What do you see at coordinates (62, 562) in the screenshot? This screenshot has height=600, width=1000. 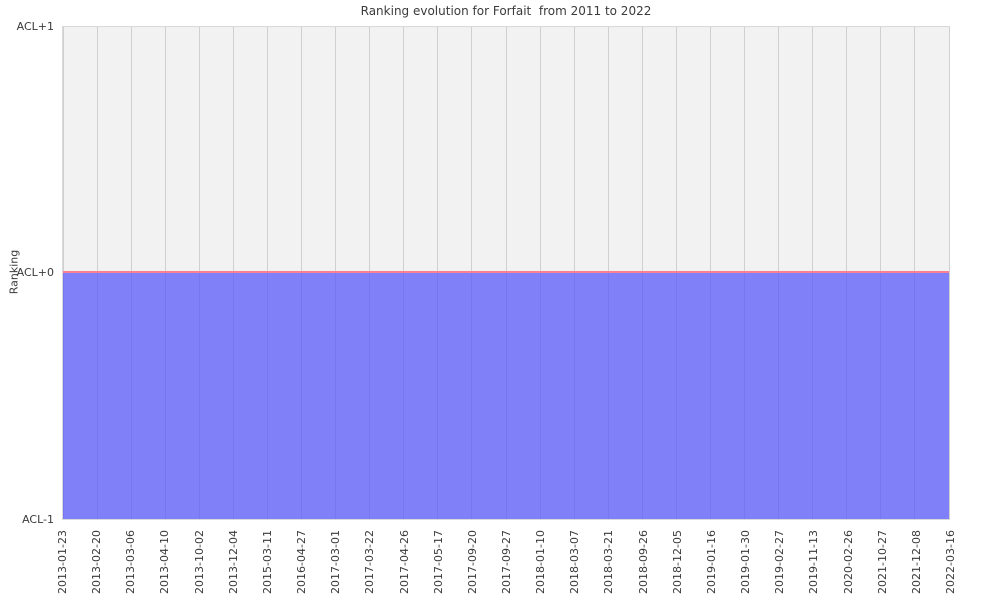 I see `x-tick-label: 2013-01-23` at bounding box center [62, 562].